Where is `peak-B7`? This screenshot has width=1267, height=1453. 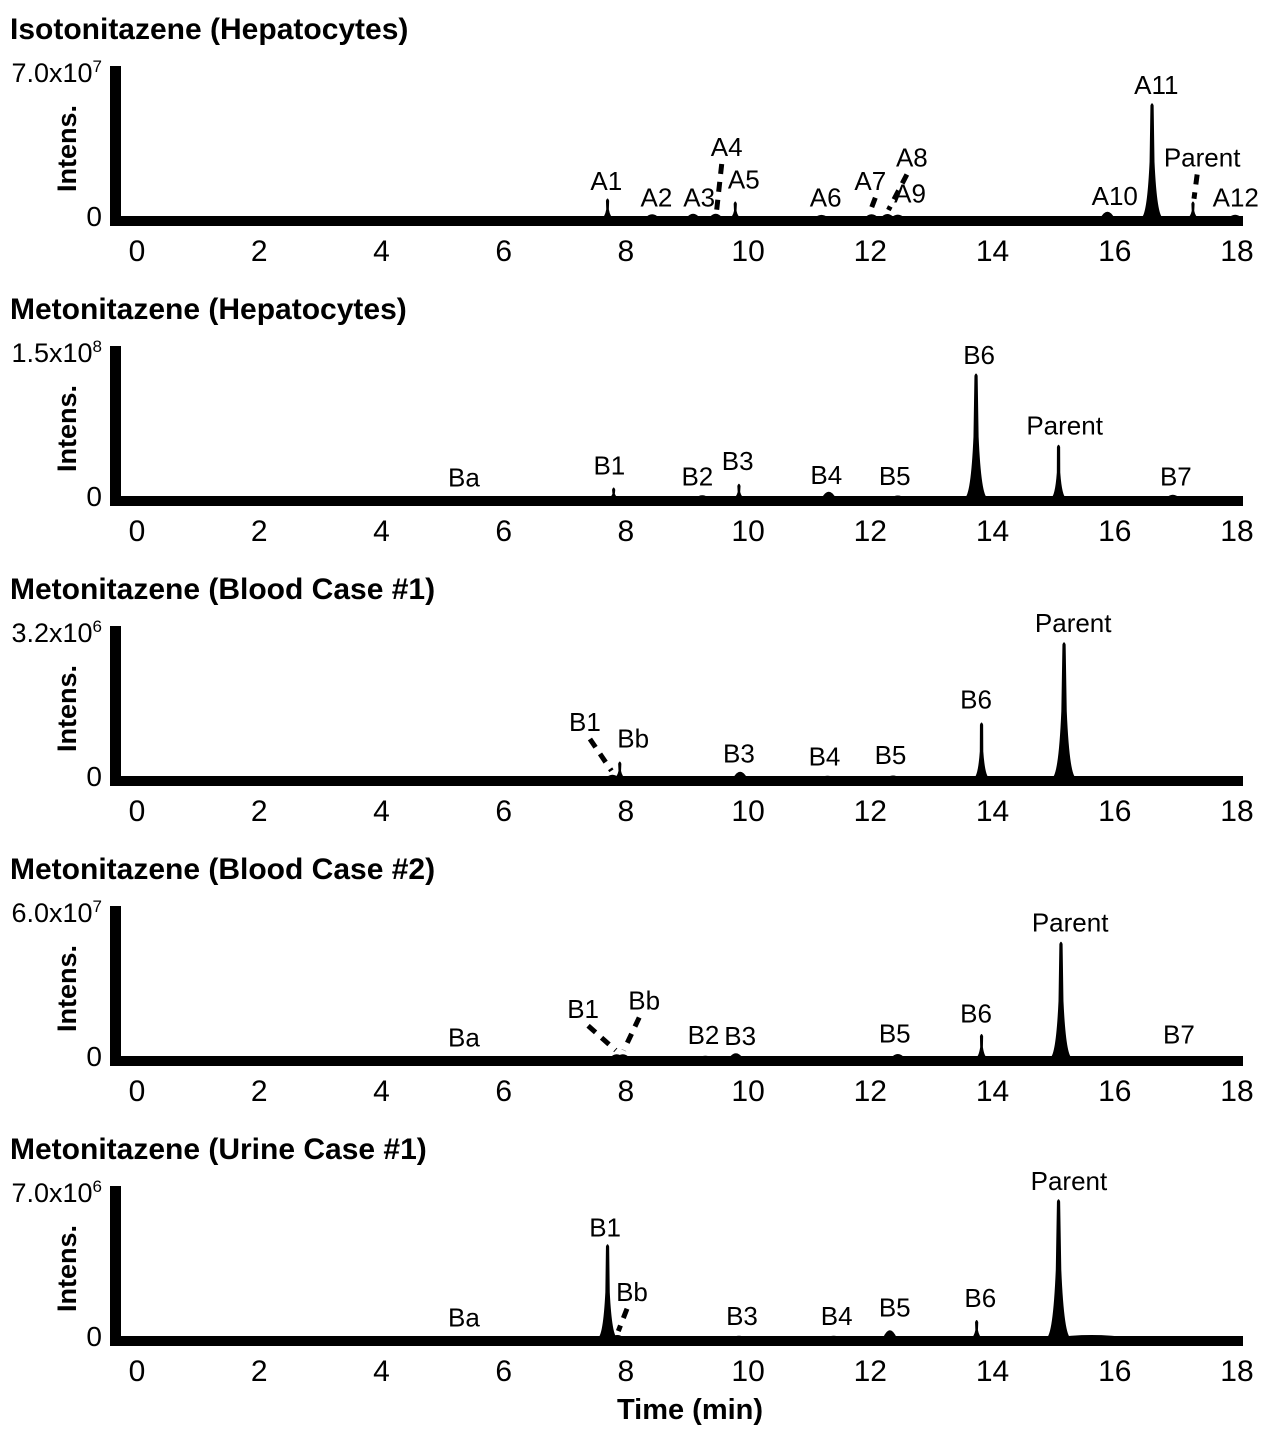 peak-B7 is located at coordinates (1172, 496).